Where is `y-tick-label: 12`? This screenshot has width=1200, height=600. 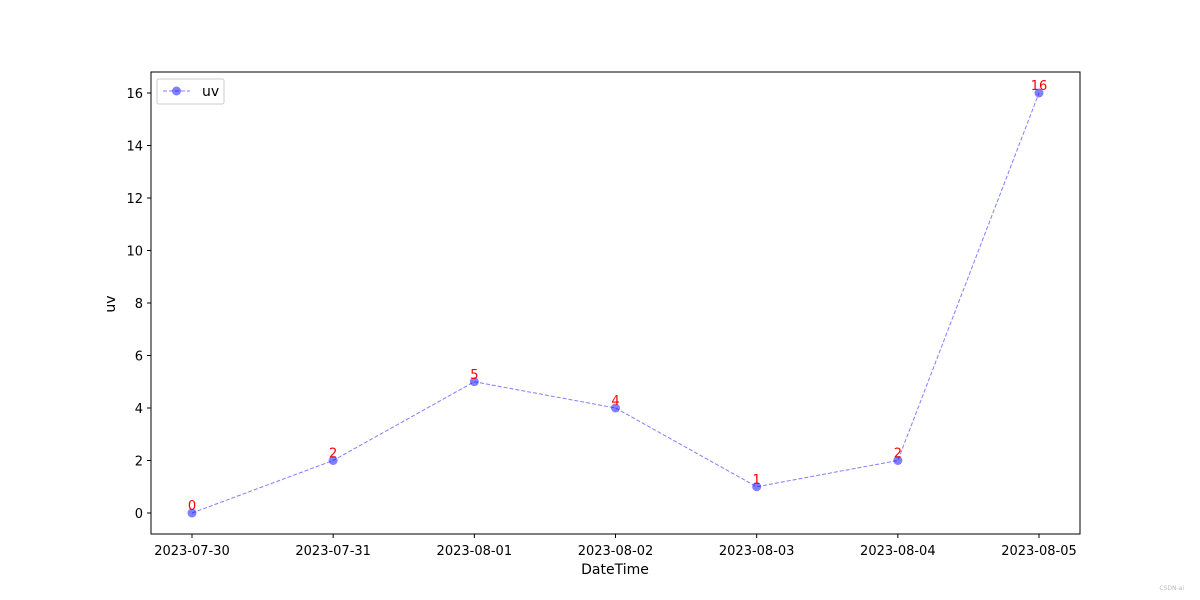 y-tick-label: 12 is located at coordinates (134, 199).